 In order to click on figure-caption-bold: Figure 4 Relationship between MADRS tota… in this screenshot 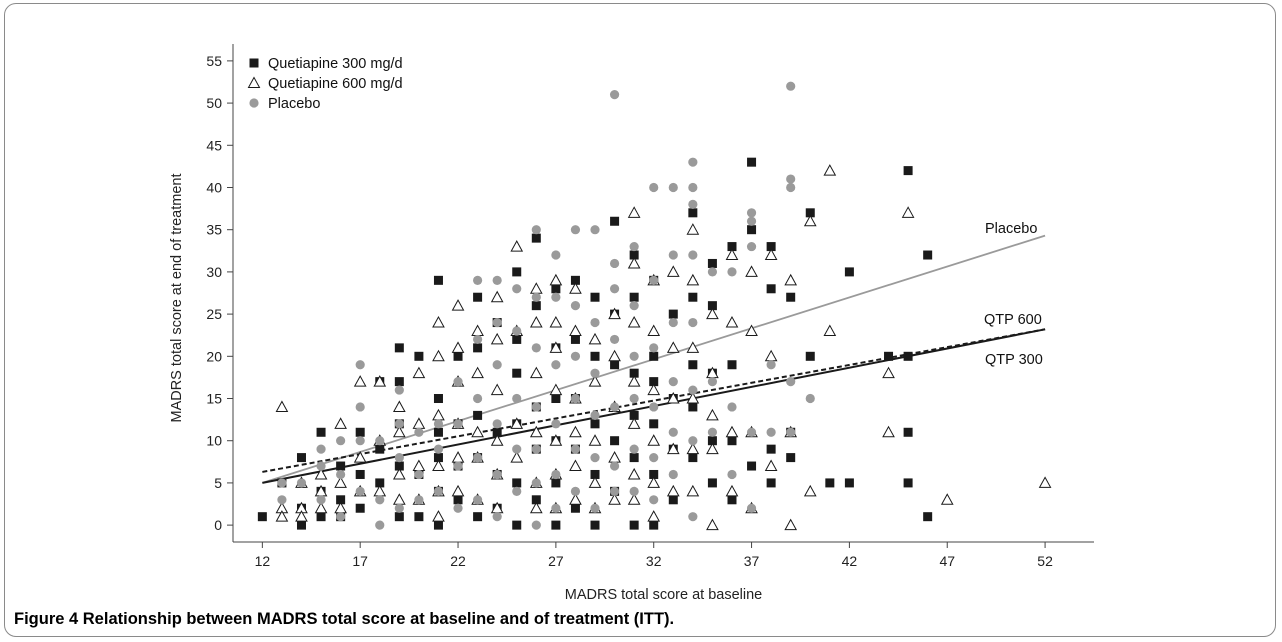, I will do `click(344, 619)`.